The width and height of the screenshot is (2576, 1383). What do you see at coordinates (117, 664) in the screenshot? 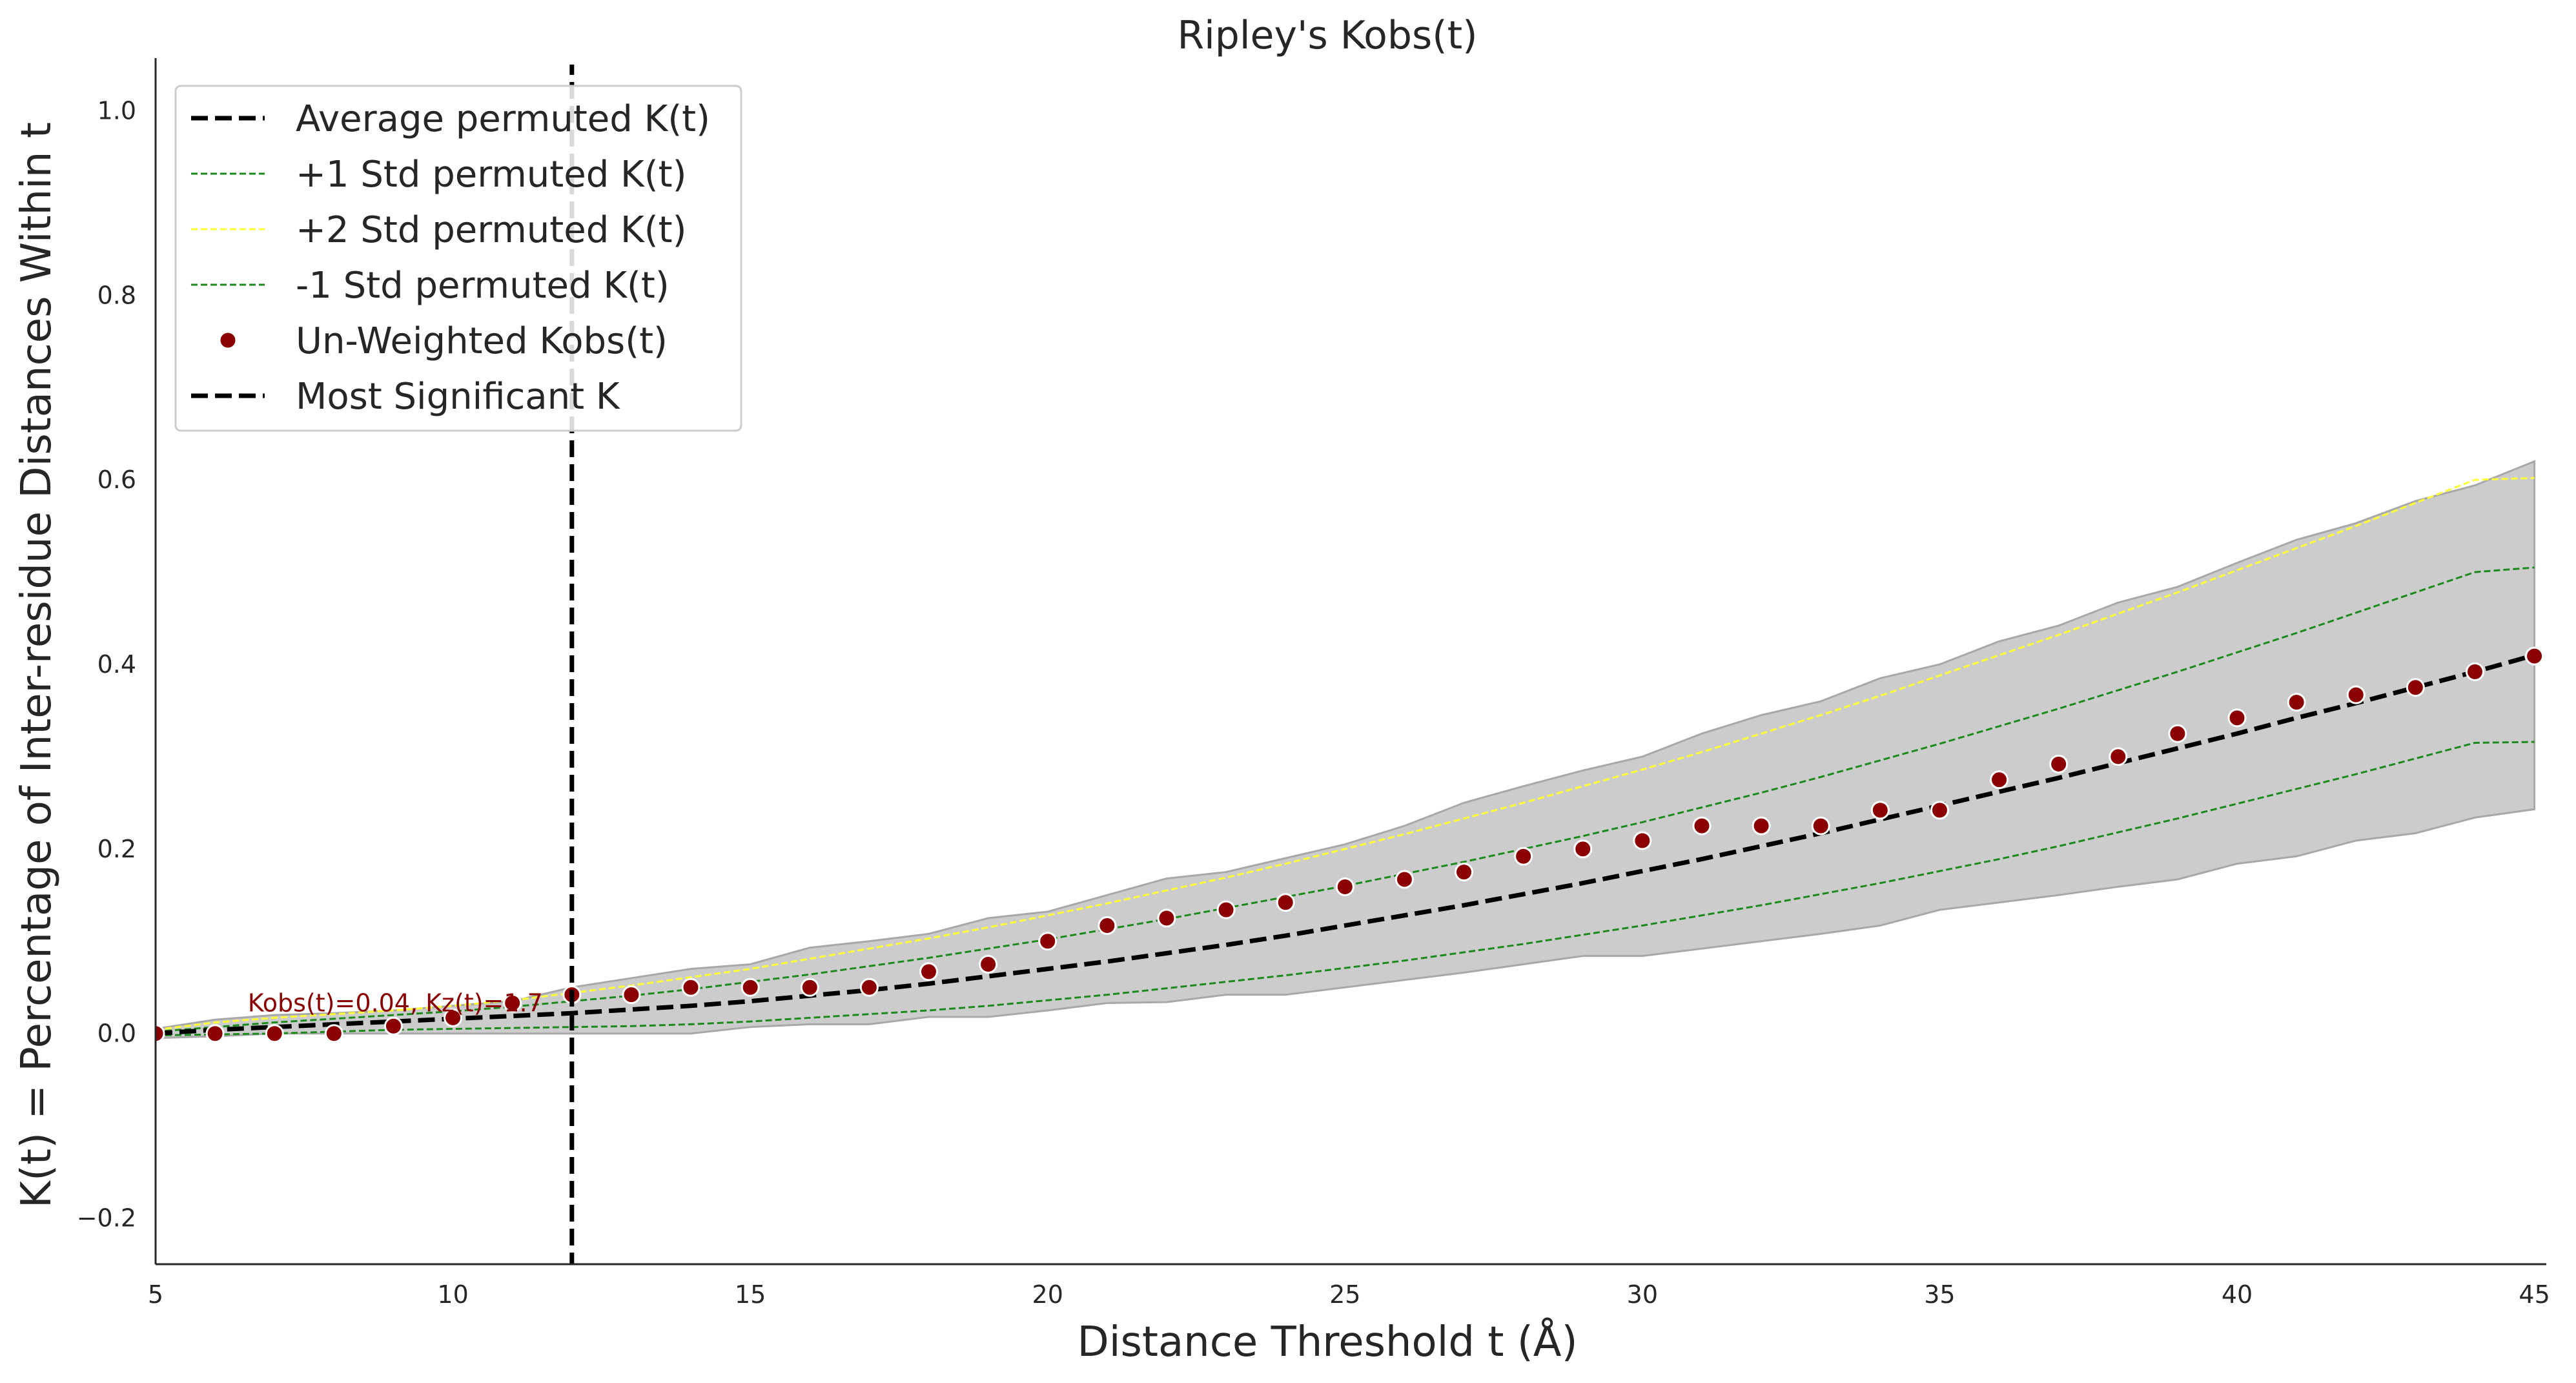
I see `y-tick-label: 0.4` at bounding box center [117, 664].